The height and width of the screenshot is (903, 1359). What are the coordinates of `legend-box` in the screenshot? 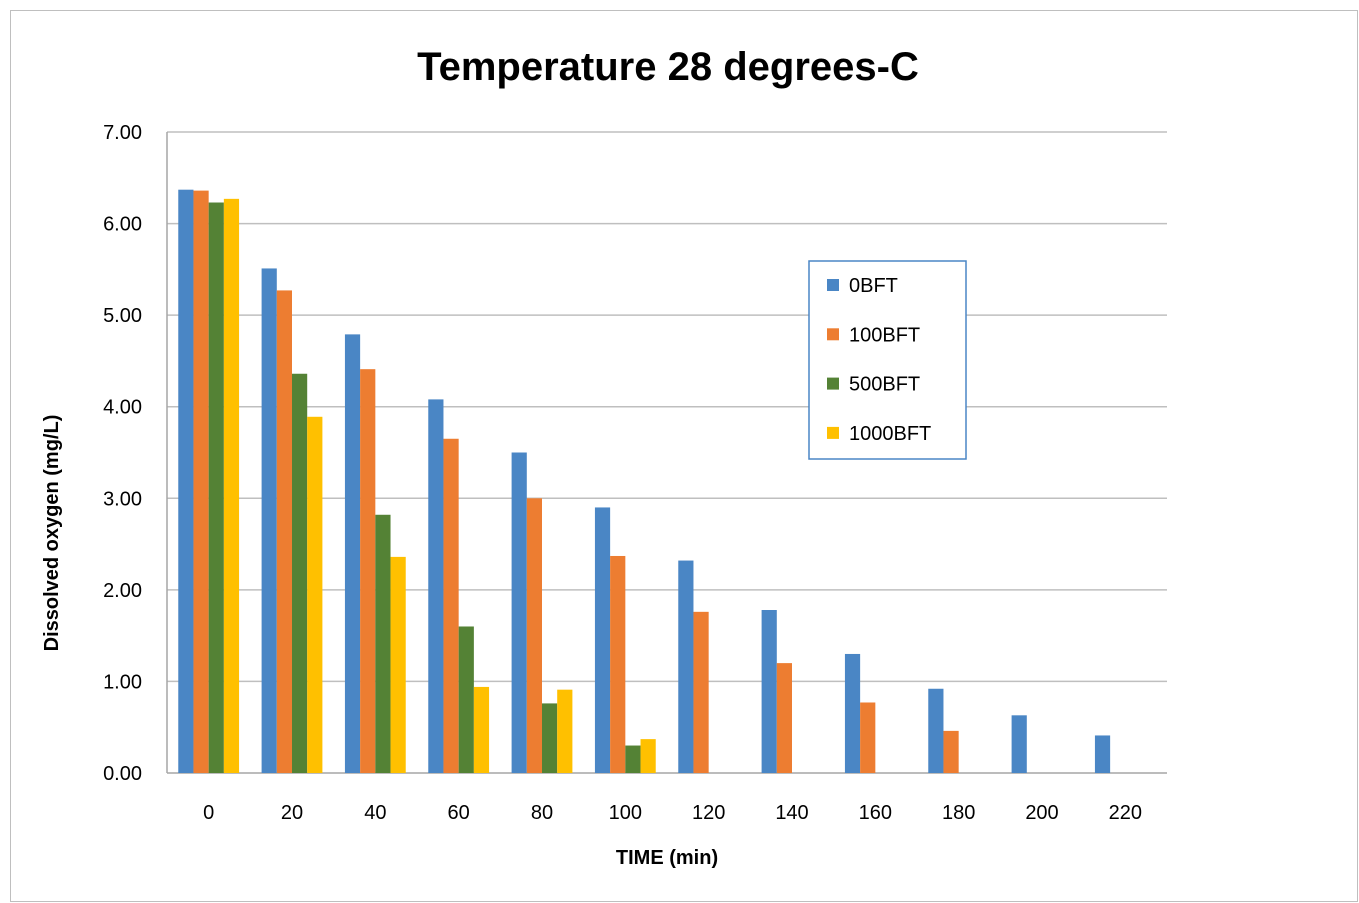 It's located at (887, 360).